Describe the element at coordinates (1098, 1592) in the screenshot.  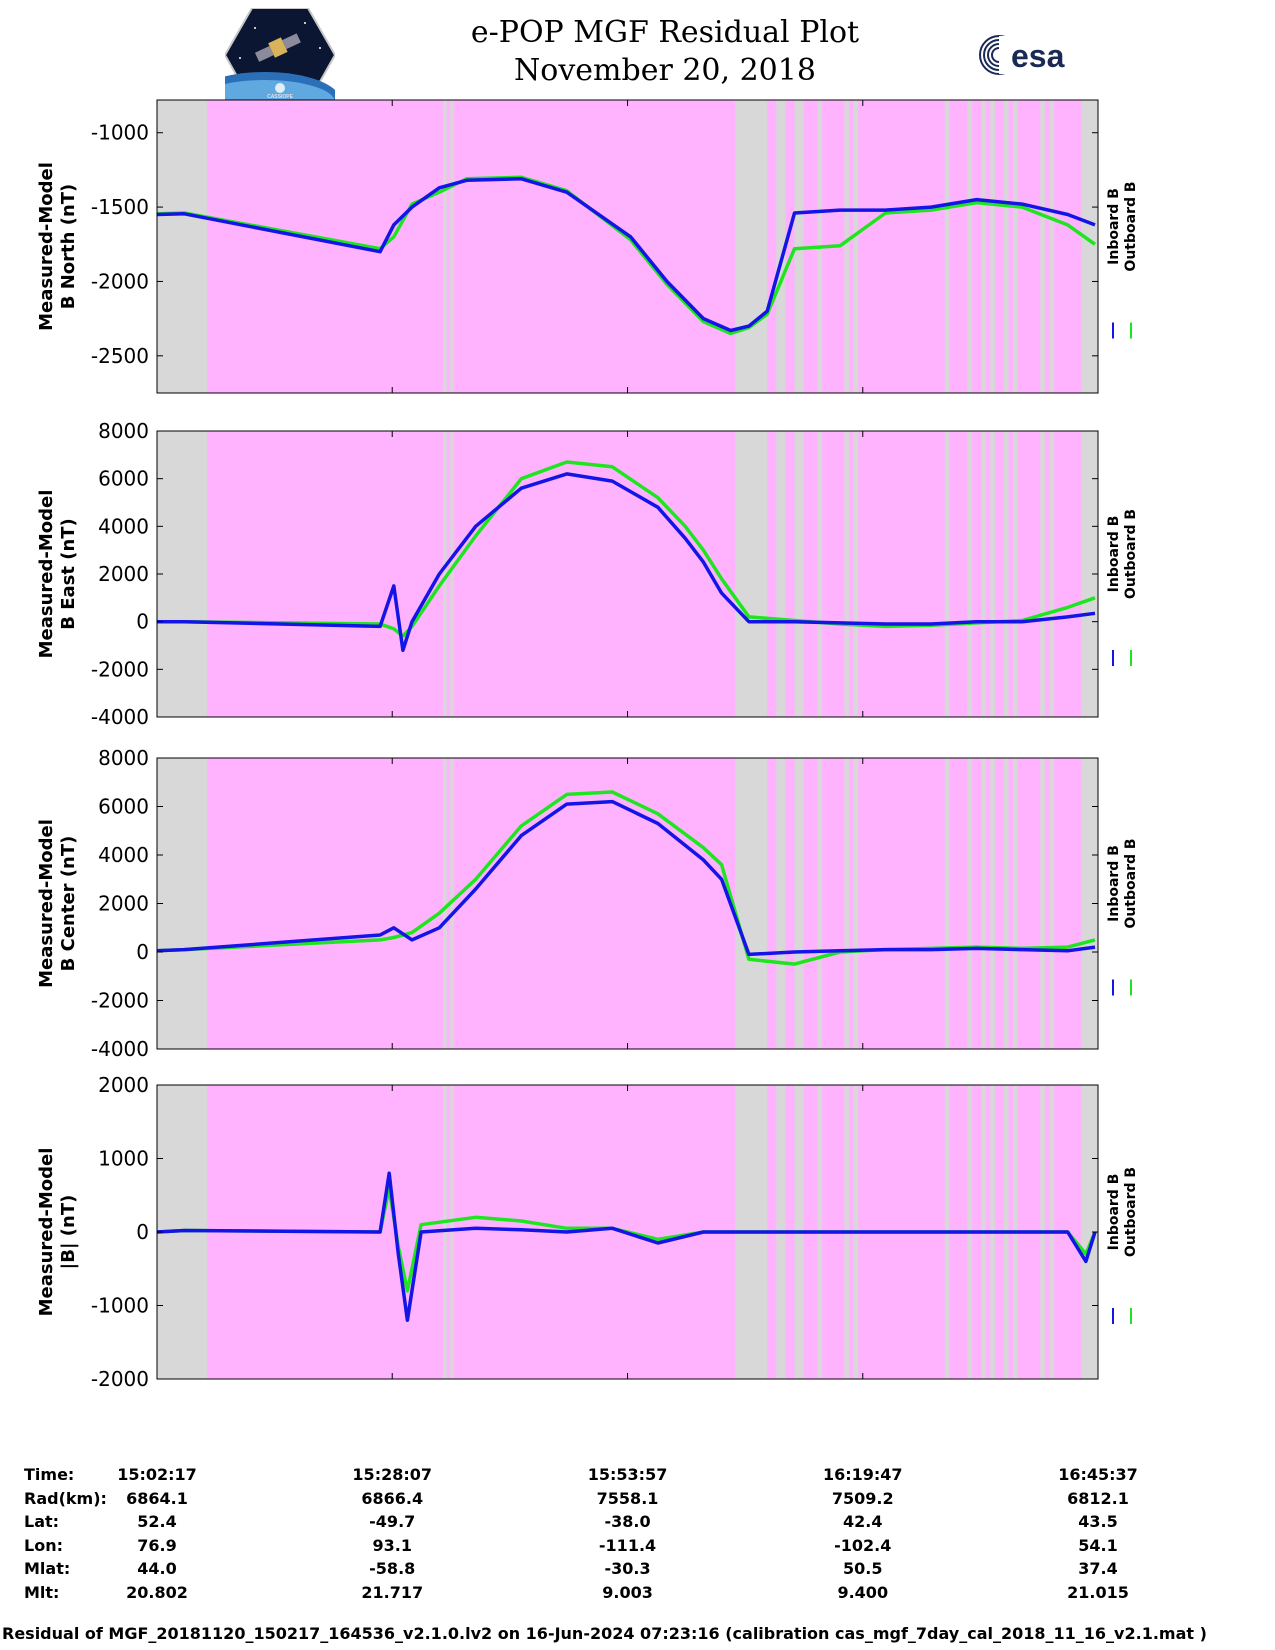
I see `ephemeris-value: 21.015` at that location.